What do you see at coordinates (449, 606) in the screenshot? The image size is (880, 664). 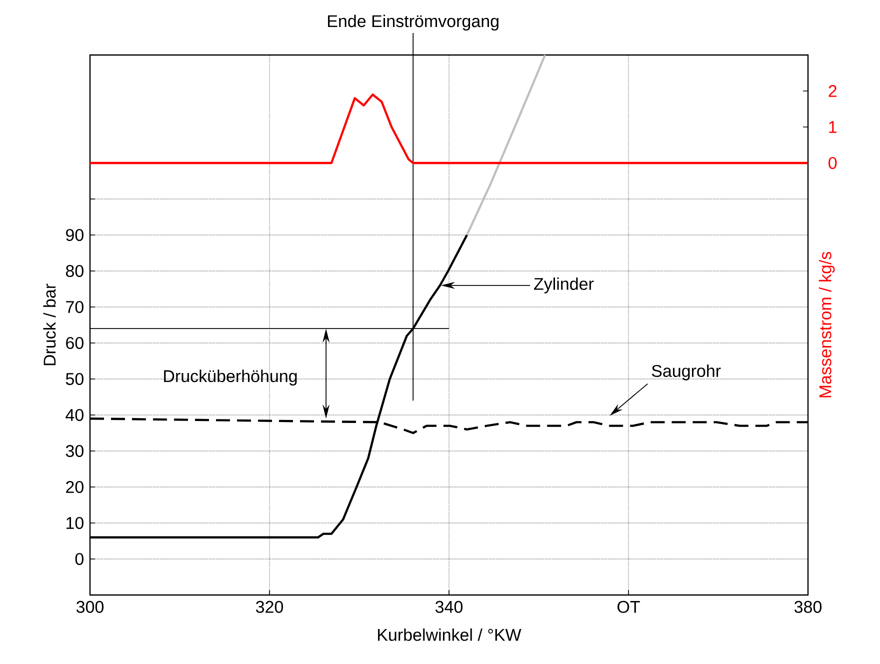 I see `x-tick-label: 340` at bounding box center [449, 606].